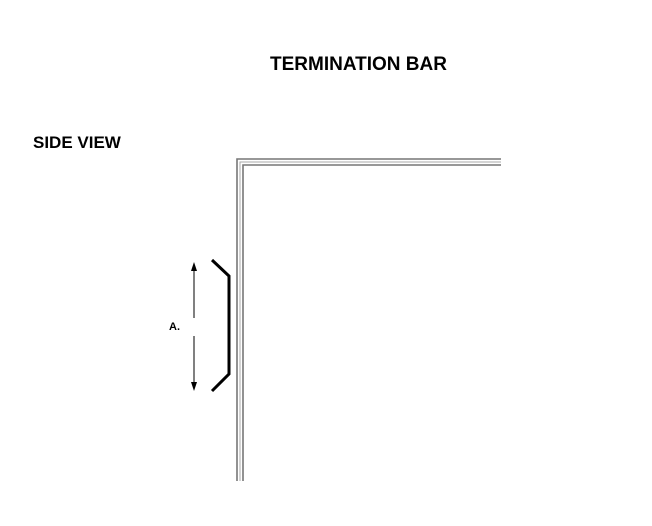 The image size is (652, 526). I want to click on diagram-title: TERMINATION BAR, so click(358, 64).